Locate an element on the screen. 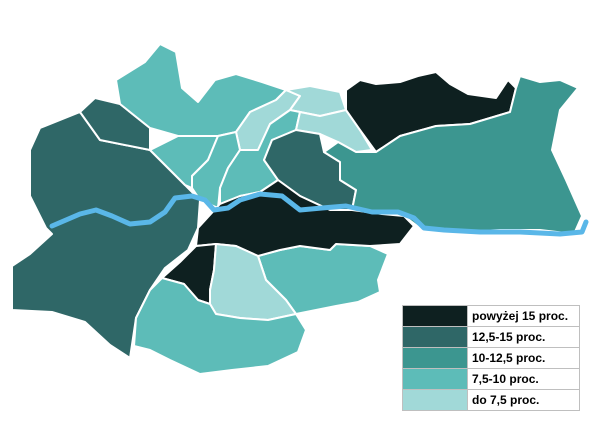 The height and width of the screenshot is (423, 600). district-north is located at coordinates (201, 90).